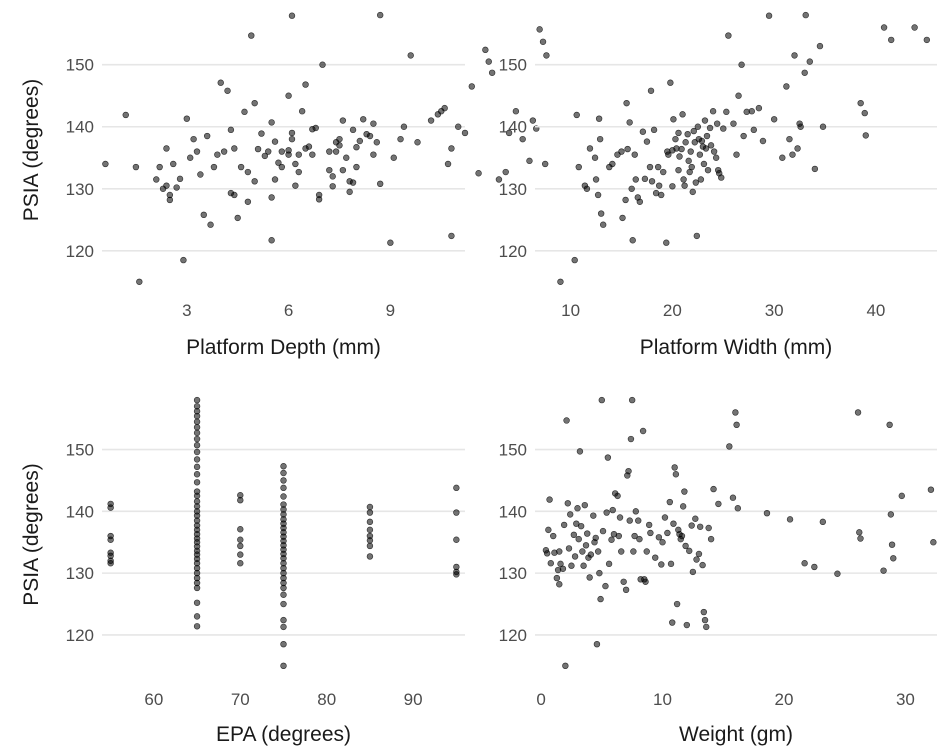  What do you see at coordinates (513, 511) in the screenshot?
I see `y-tick-label: 140` at bounding box center [513, 511].